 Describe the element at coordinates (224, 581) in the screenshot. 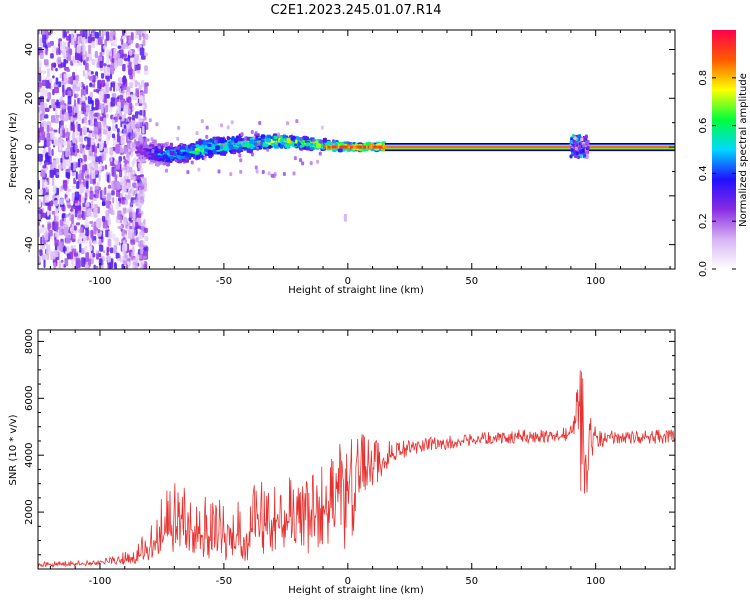

I see `x-tick-label: -50` at that location.